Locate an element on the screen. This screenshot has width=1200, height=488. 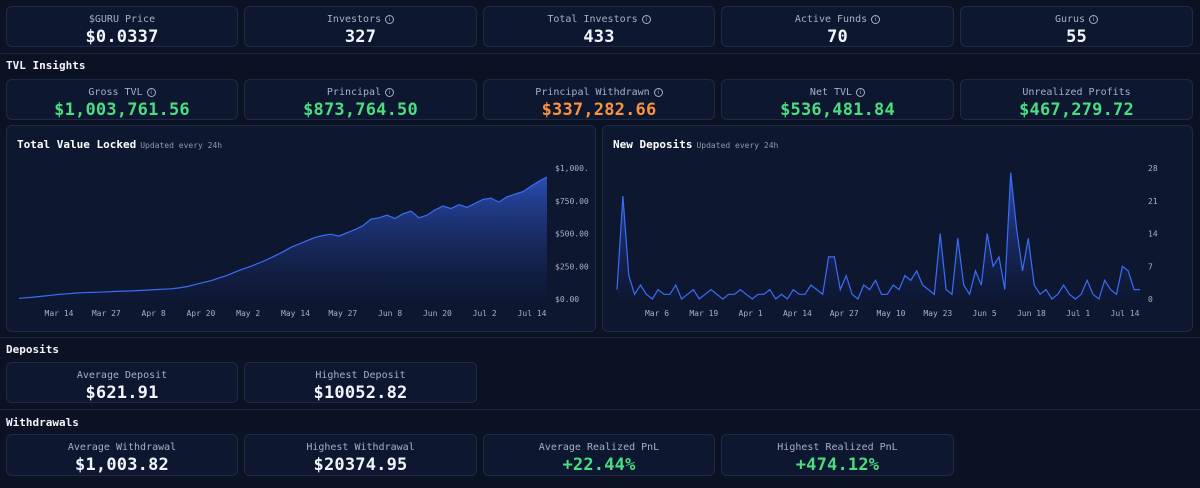
stat-value: $873,764.50 is located at coordinates (360, 110).